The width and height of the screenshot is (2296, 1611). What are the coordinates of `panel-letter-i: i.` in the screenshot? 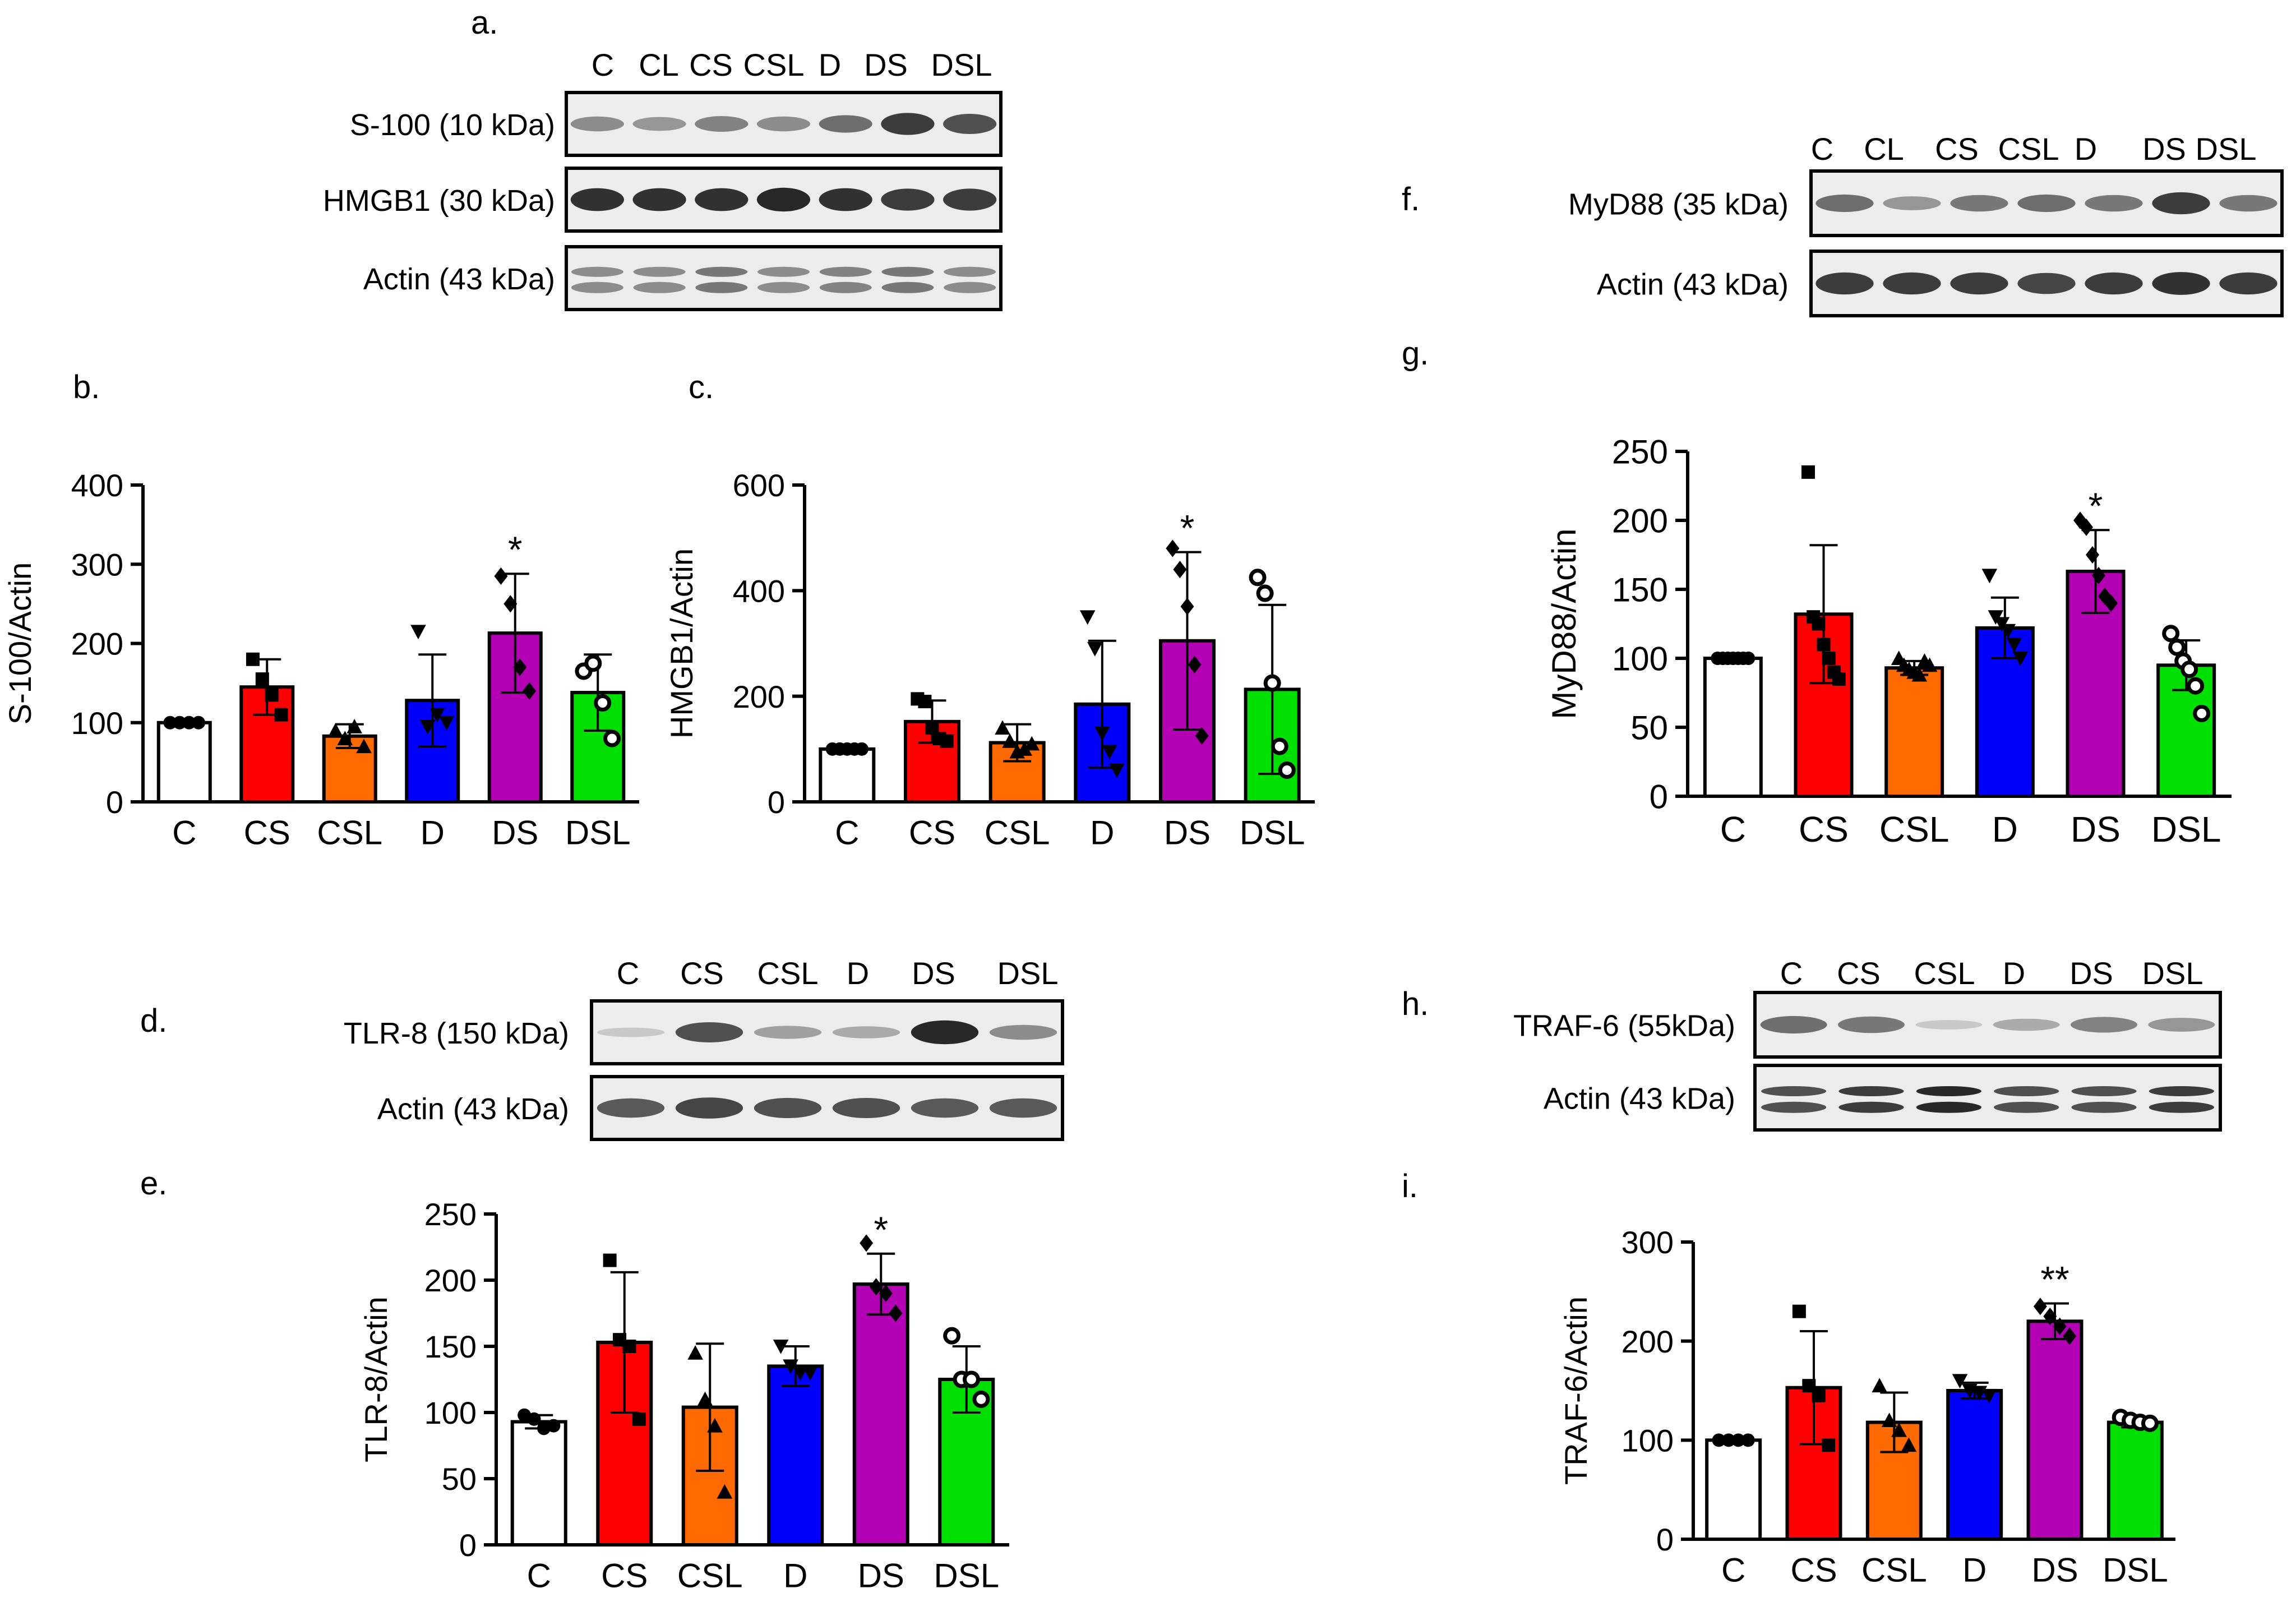 It's located at (1410, 1186).